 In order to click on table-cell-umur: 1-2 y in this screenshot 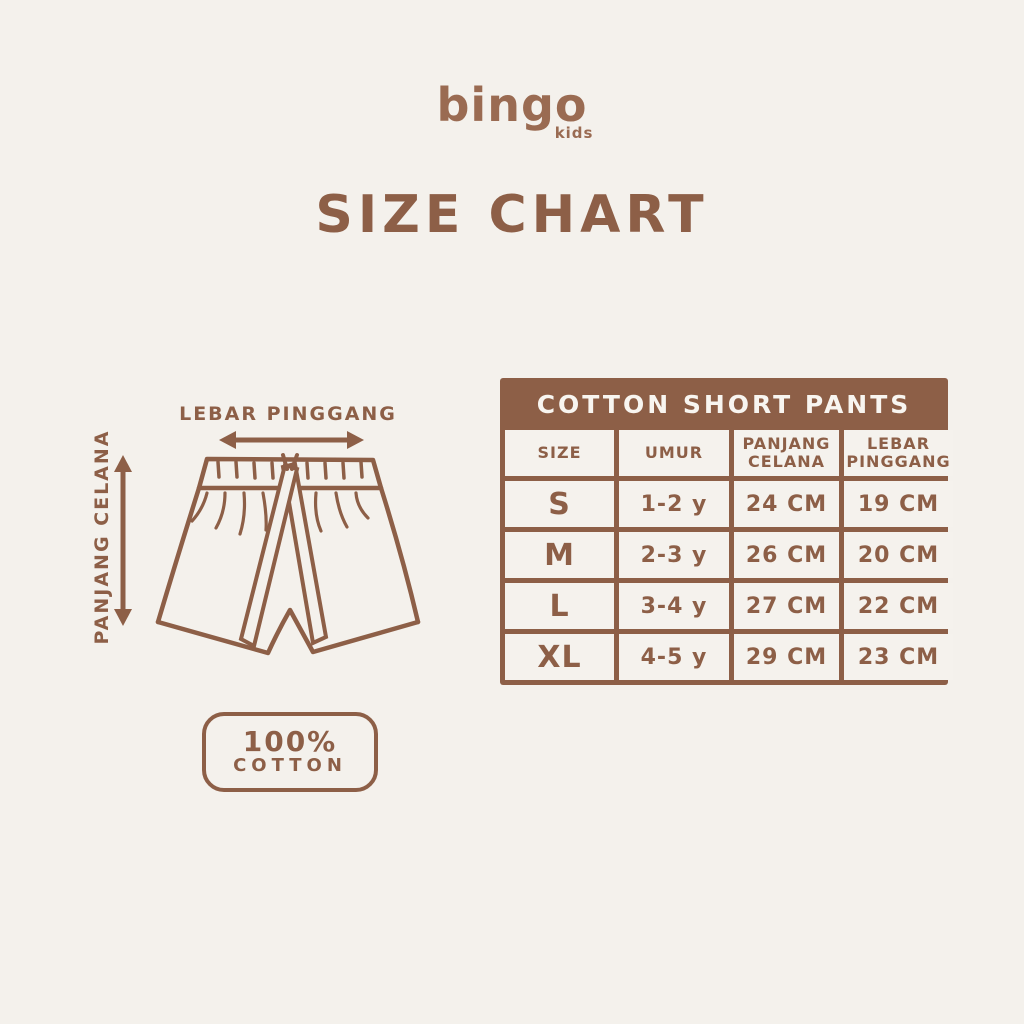, I will do `click(674, 504)`.